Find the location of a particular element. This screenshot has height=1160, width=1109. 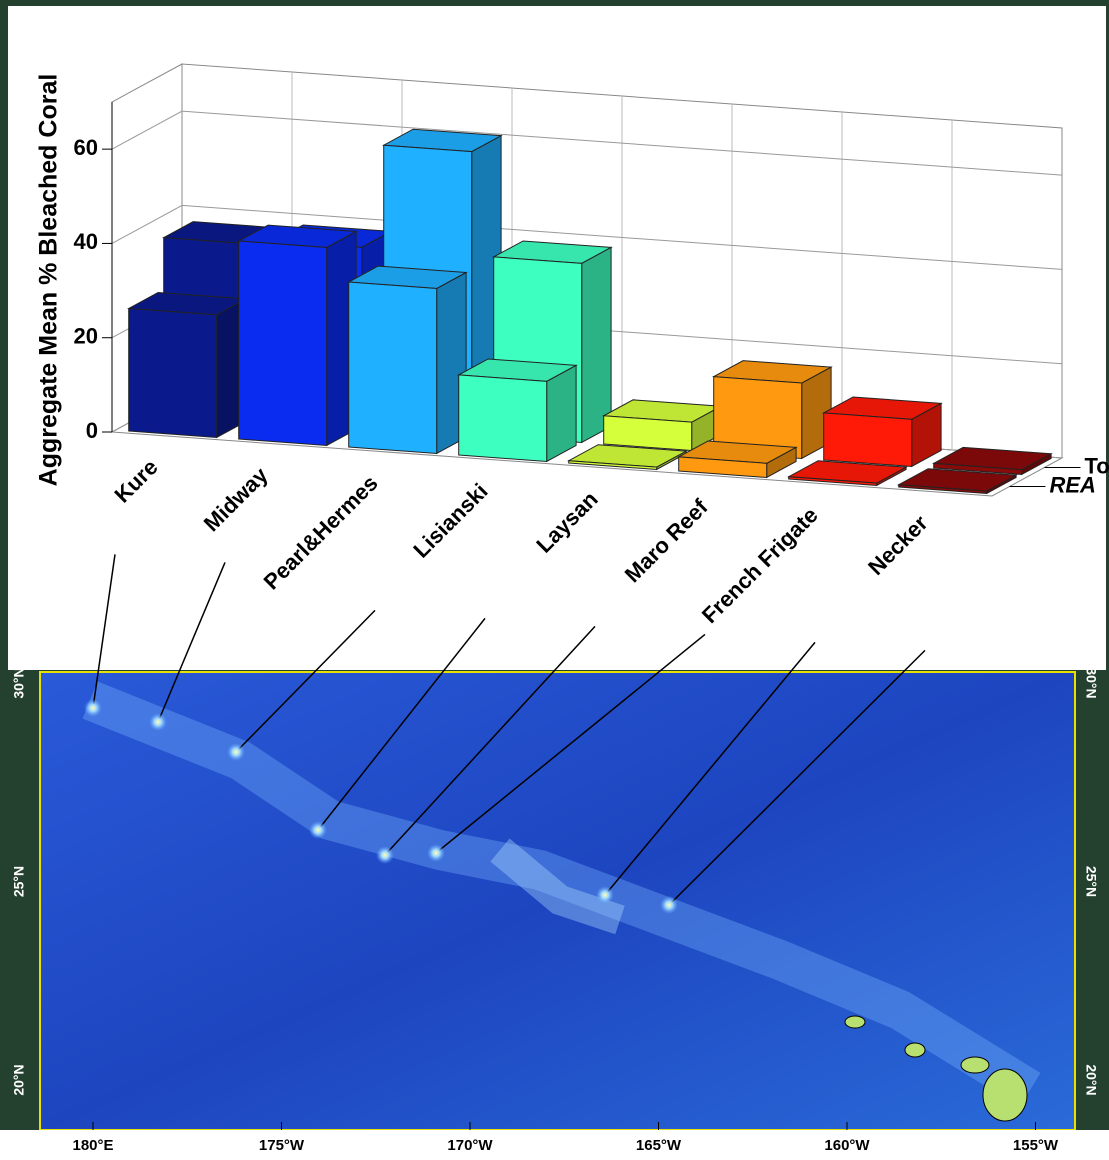

y-tick-label: 40 is located at coordinates (86, 241).